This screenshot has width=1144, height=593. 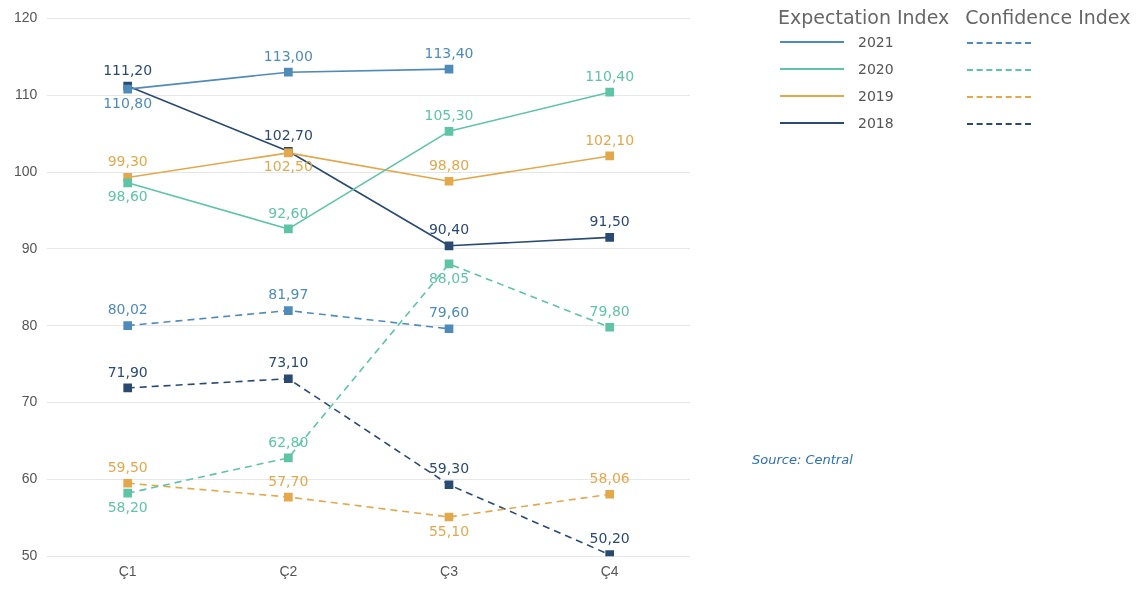 What do you see at coordinates (449, 571) in the screenshot?
I see `x-tick-label: Ç3` at bounding box center [449, 571].